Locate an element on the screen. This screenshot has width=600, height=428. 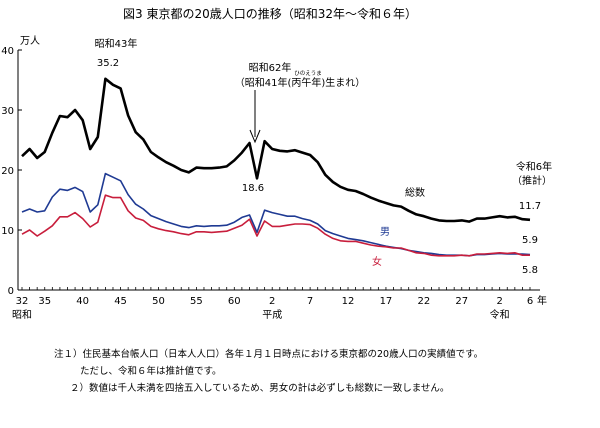
note-line-2: ただし、令和６年は推計値です。 is located at coordinates (151, 371).